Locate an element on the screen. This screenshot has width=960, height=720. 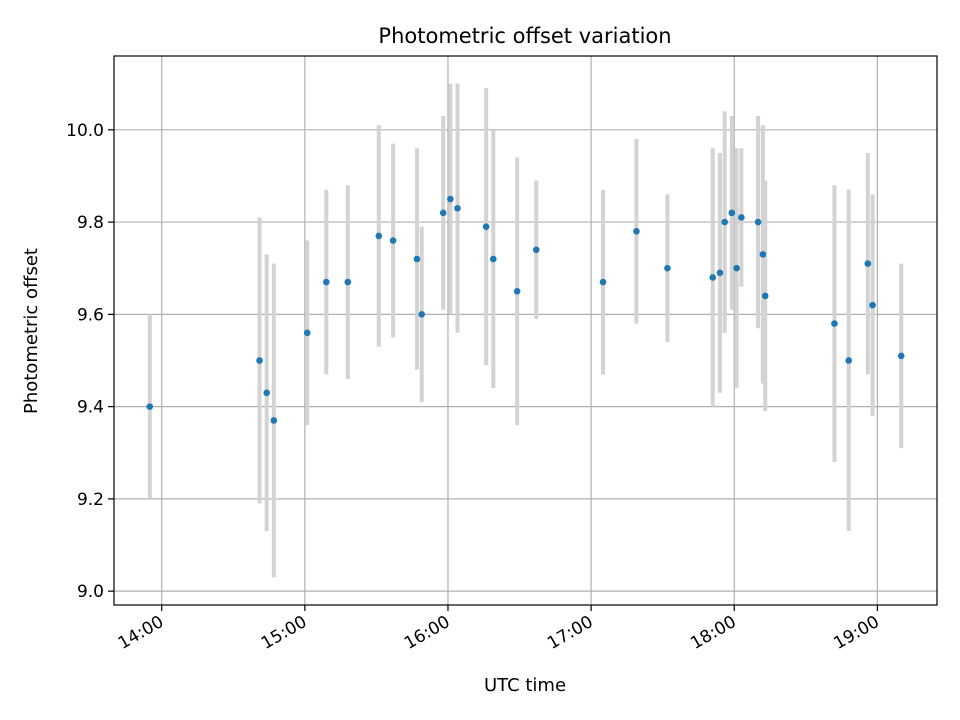
y-tick-label: 9.0 is located at coordinates (90, 592).